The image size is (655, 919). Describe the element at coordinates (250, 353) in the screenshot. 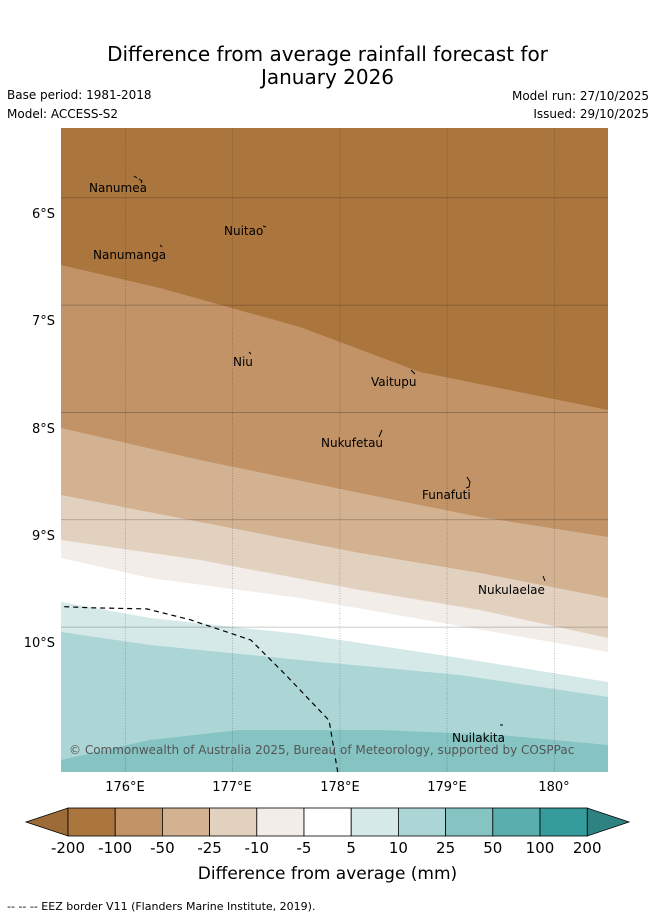

I see `island-shape-niu` at that location.